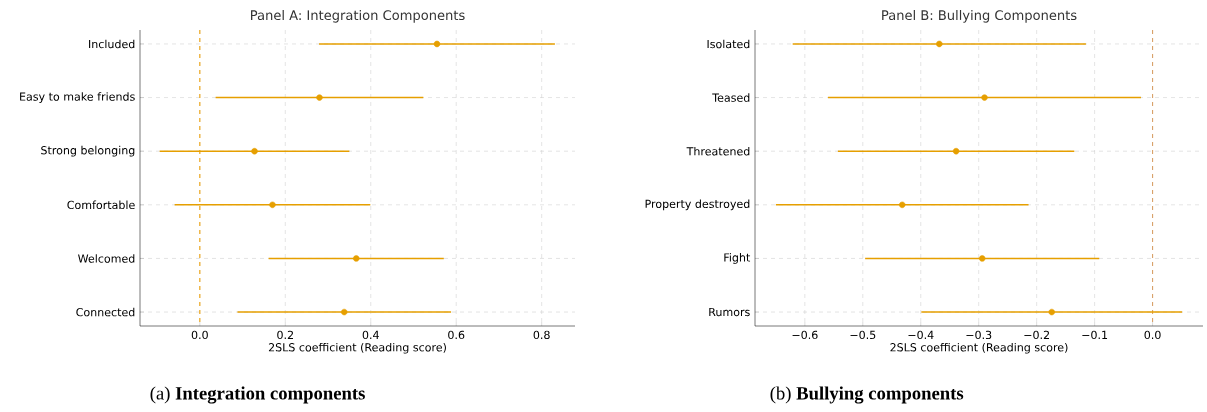 Image resolution: width=1207 pixels, height=412 pixels. I want to click on x-tick-label: 0.4, so click(370, 335).